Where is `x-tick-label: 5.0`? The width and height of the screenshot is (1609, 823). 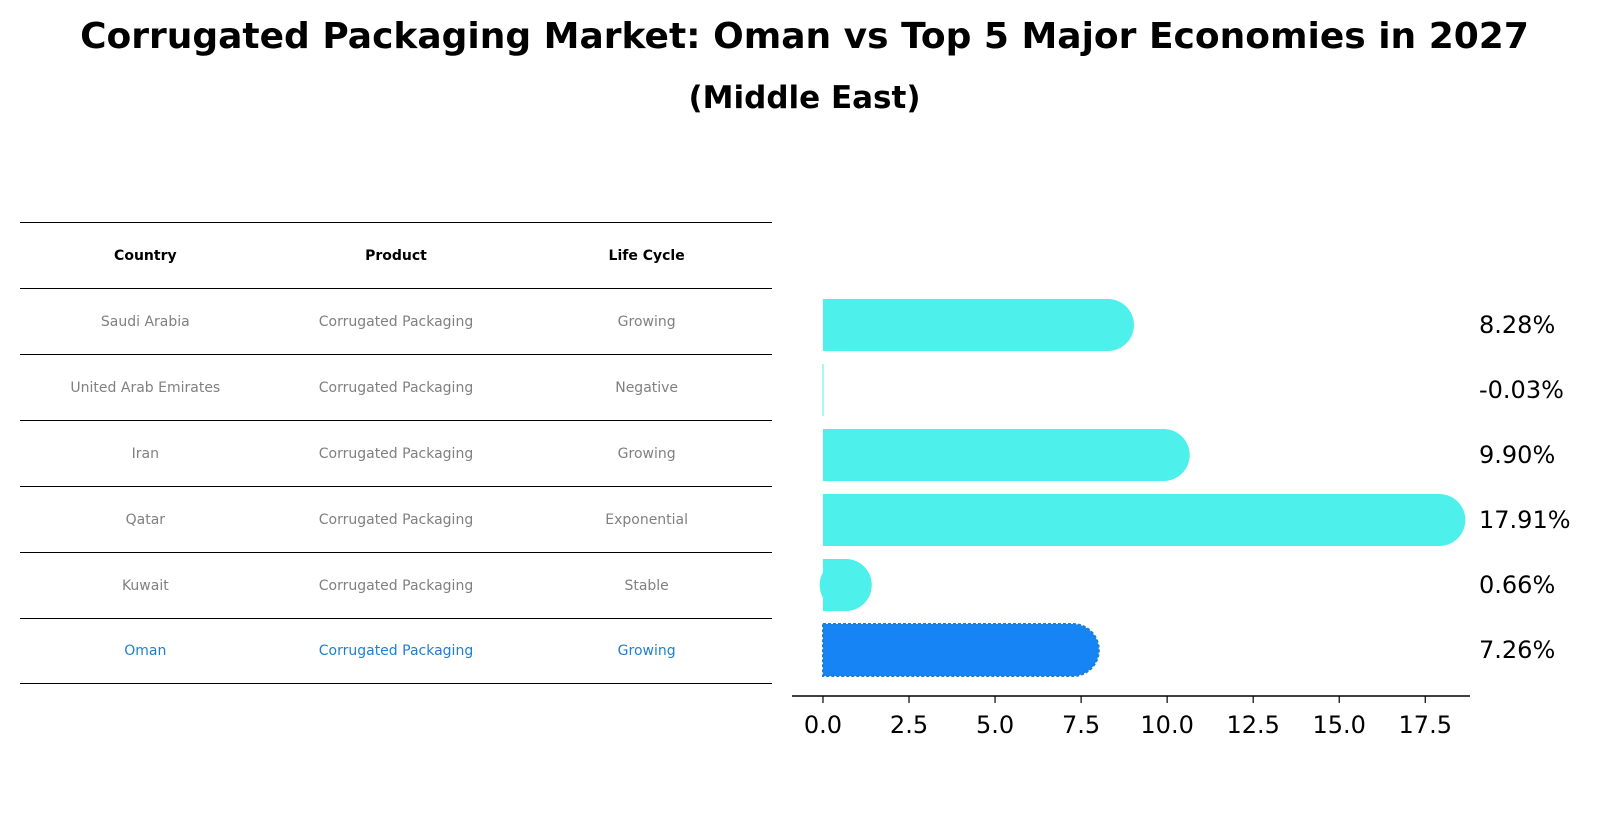
x-tick-label: 5.0 is located at coordinates (995, 725).